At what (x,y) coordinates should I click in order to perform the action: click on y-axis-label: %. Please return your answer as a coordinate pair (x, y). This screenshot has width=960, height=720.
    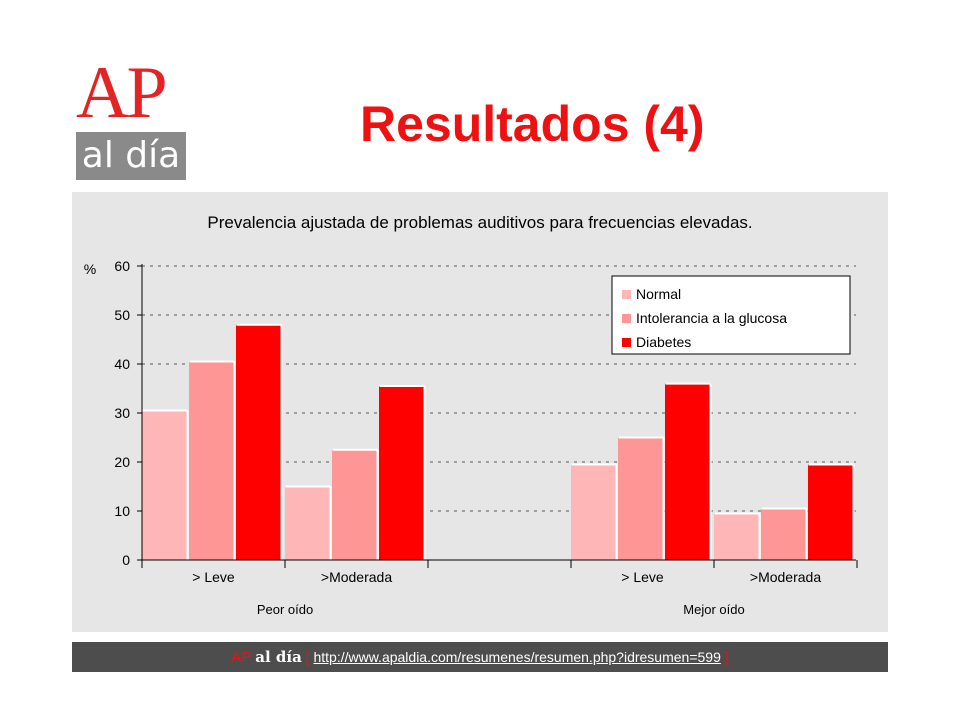
    Looking at the image, I should click on (90, 269).